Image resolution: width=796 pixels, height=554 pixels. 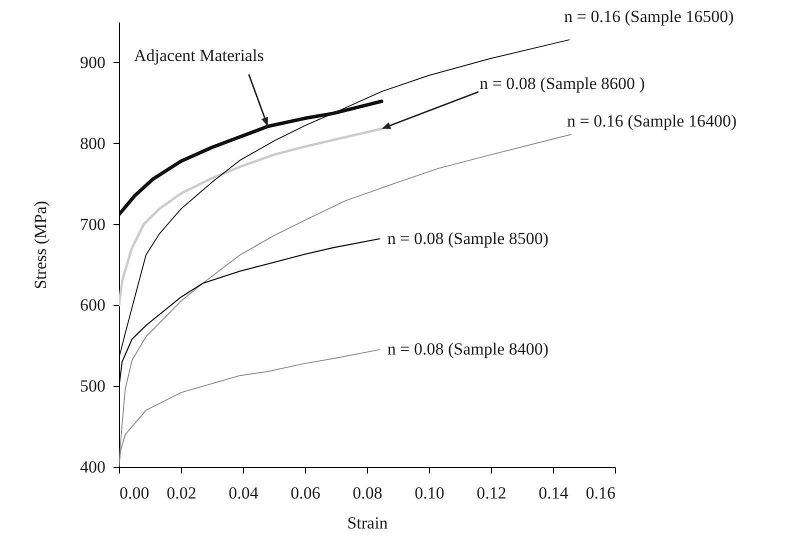 I want to click on x-tick-label: 0.06, so click(x=305, y=493).